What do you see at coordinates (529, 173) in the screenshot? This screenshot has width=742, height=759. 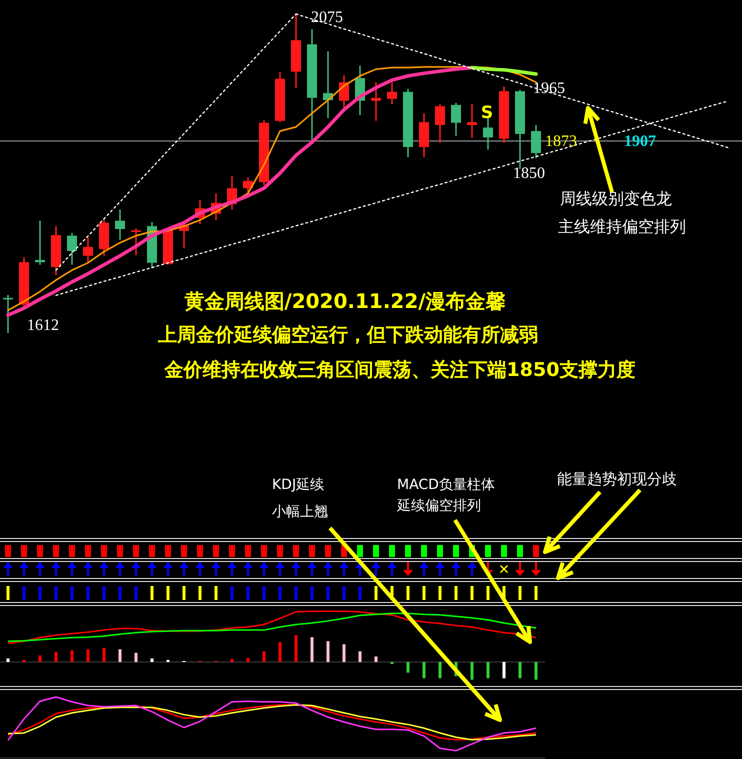 I see `annotation: 1850` at bounding box center [529, 173].